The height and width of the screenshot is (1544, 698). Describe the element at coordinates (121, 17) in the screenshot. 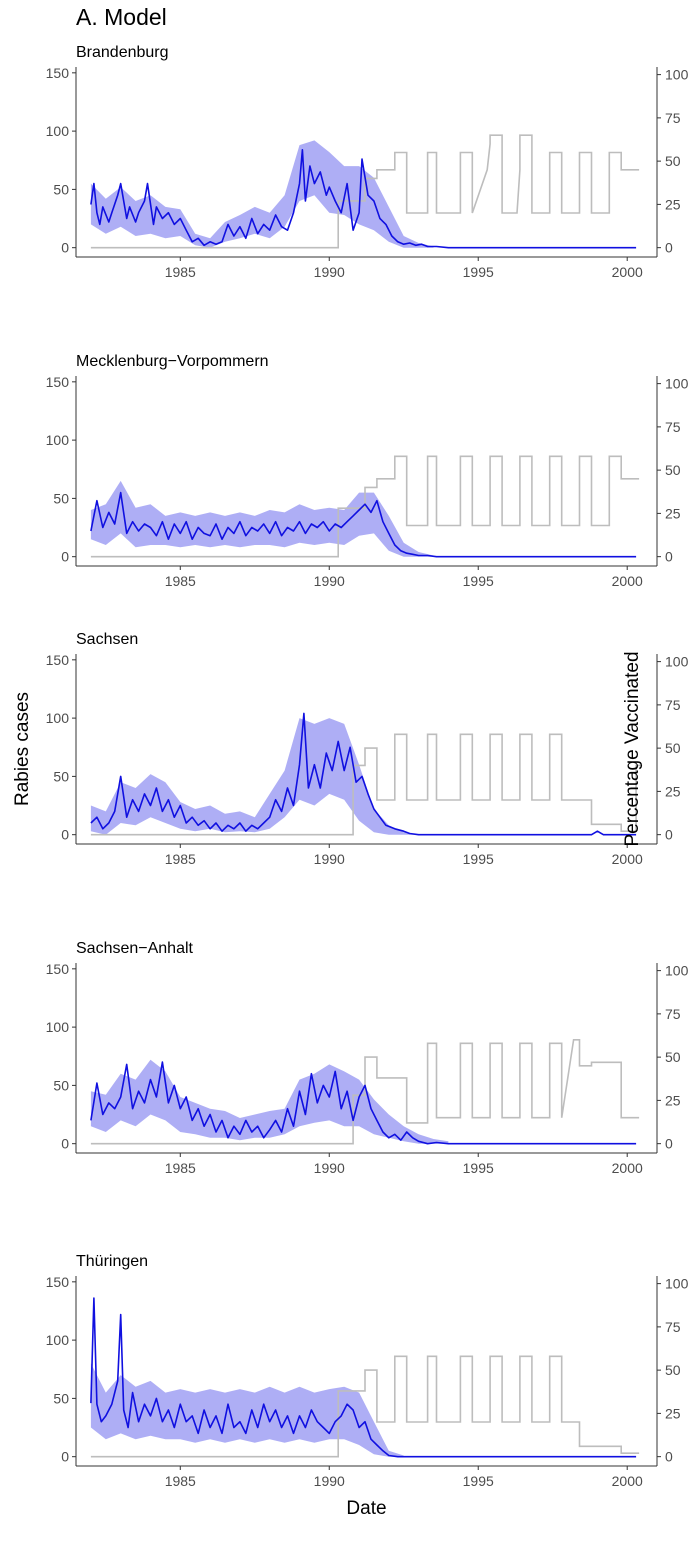

I see `figure-title: A. Model` at that location.